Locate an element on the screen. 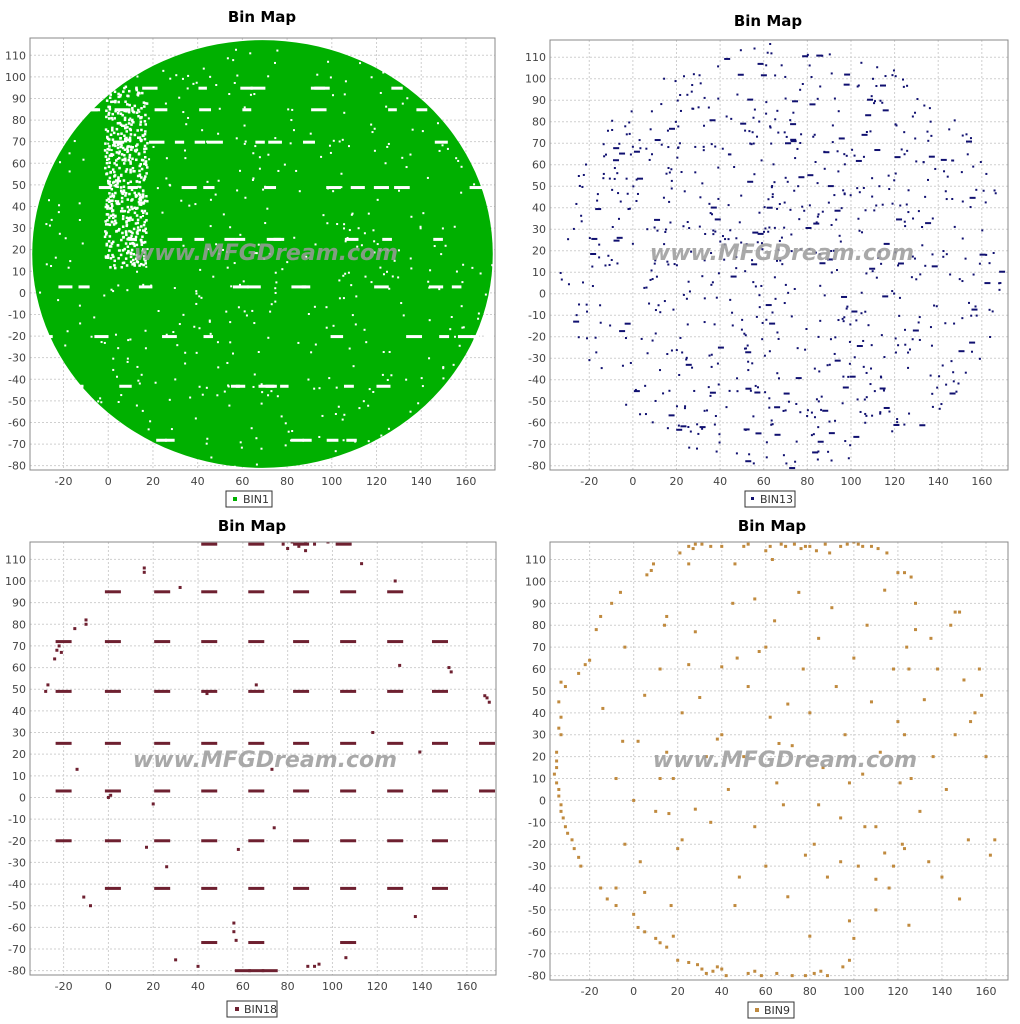 This screenshot has width=1020, height=1024. x-tick-label: 20 is located at coordinates (153, 481).